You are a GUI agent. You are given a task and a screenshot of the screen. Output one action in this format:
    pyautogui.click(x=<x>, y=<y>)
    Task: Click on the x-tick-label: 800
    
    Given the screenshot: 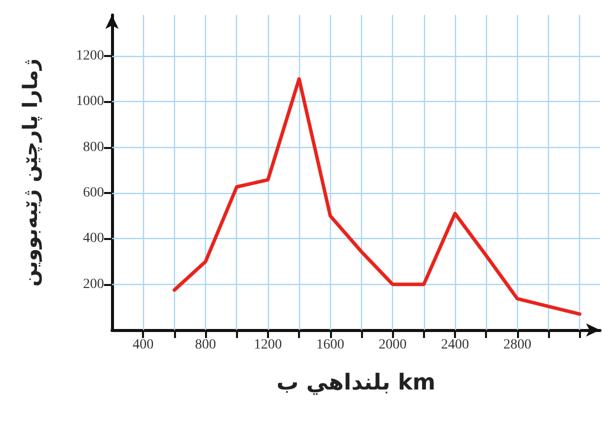 What is the action you would take?
    pyautogui.click(x=205, y=345)
    